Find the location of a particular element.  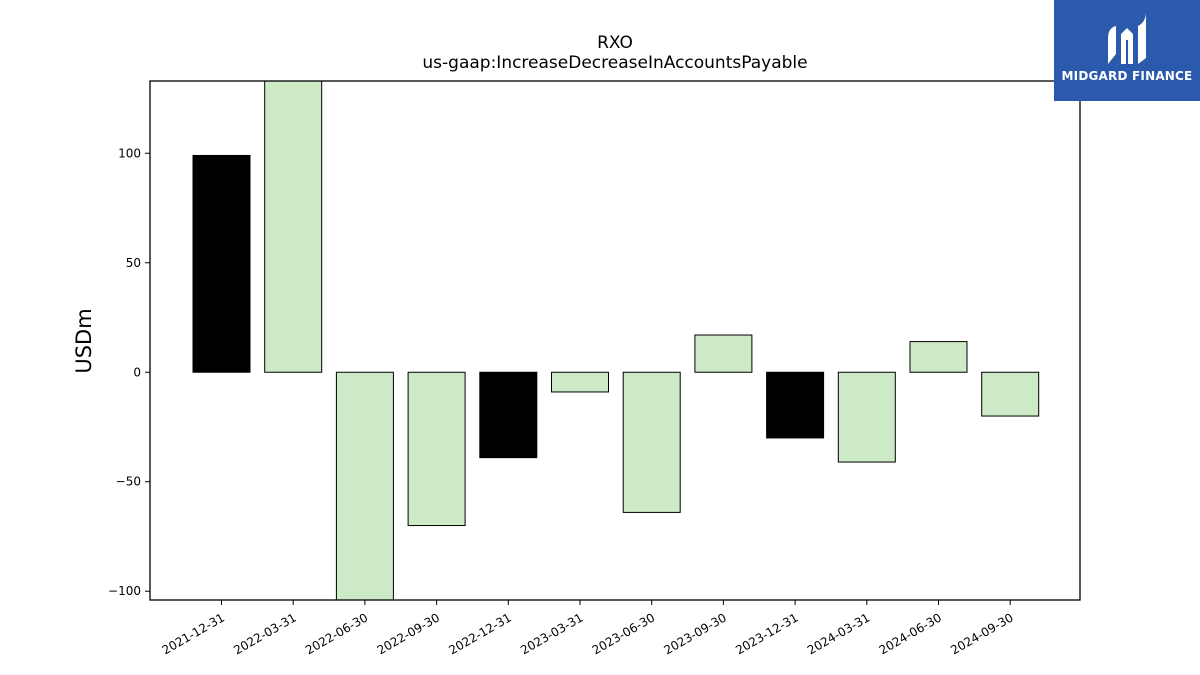

x-tick-label: 2024-03-31 is located at coordinates (838, 633).